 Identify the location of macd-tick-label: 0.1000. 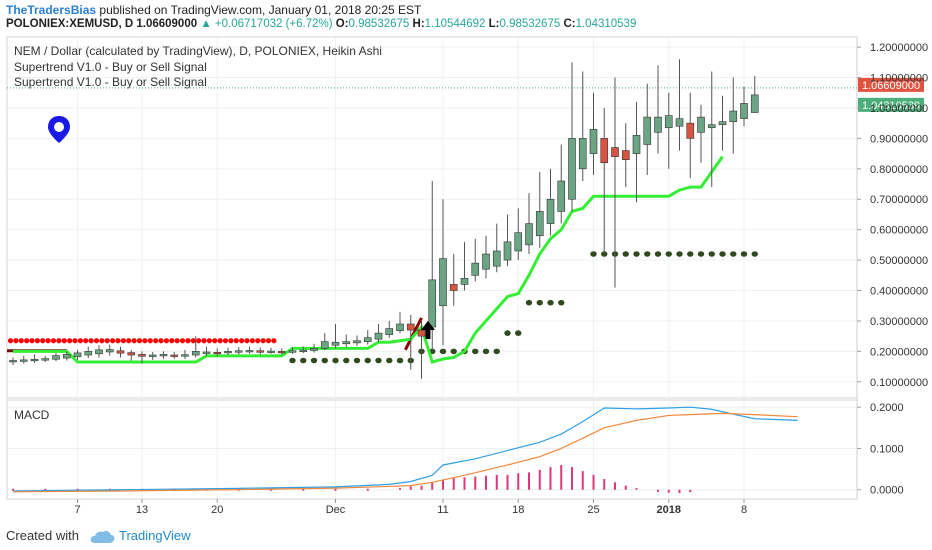
(887, 449).